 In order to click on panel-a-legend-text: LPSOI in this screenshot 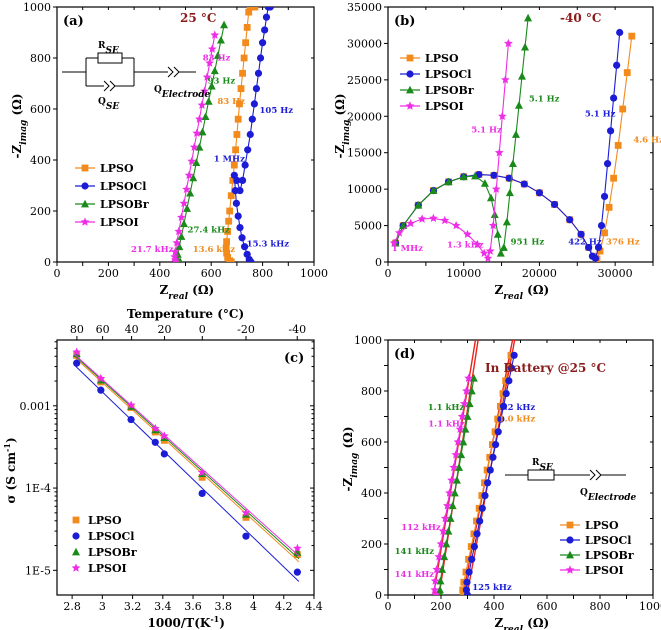, I will do `click(119, 222)`.